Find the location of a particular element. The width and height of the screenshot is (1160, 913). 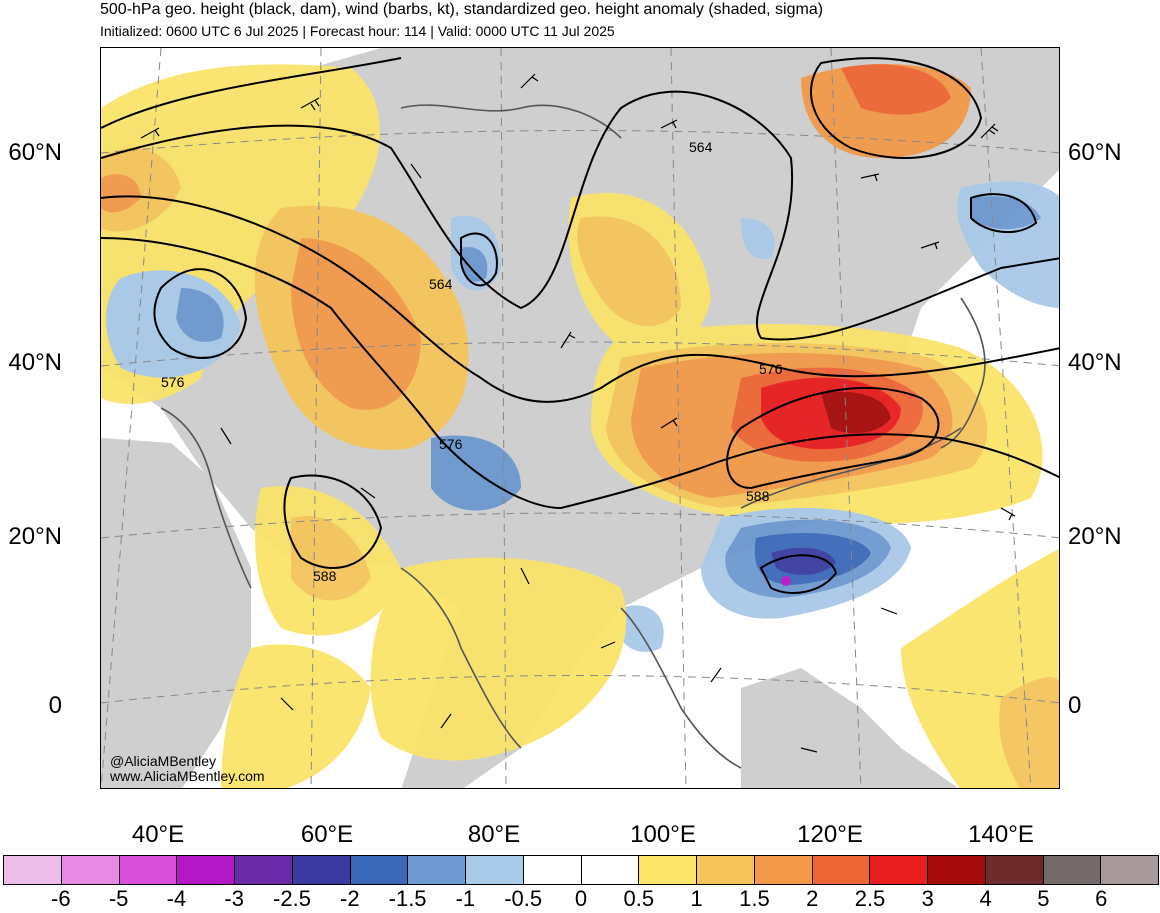

lon-label-100e: 100°E is located at coordinates (663, 834).